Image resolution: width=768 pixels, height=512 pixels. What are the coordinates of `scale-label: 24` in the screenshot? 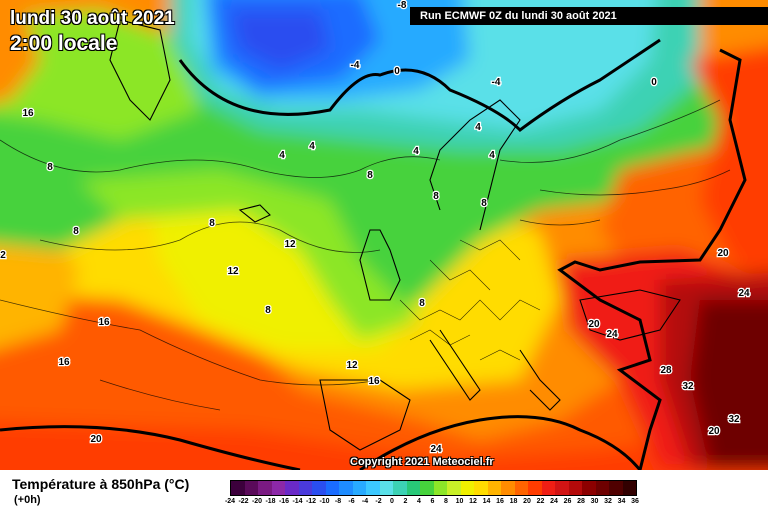 It's located at (554, 501).